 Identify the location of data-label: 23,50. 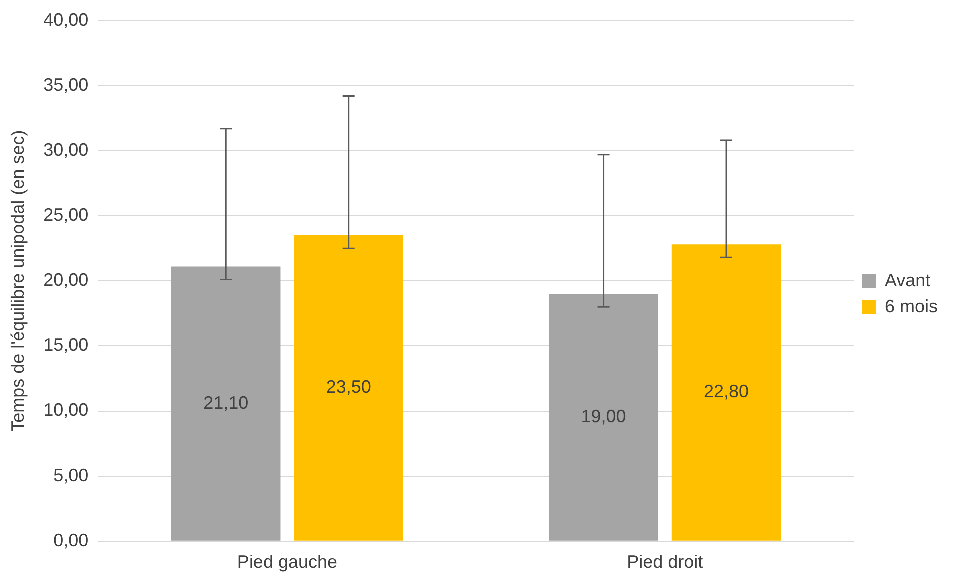
(349, 387).